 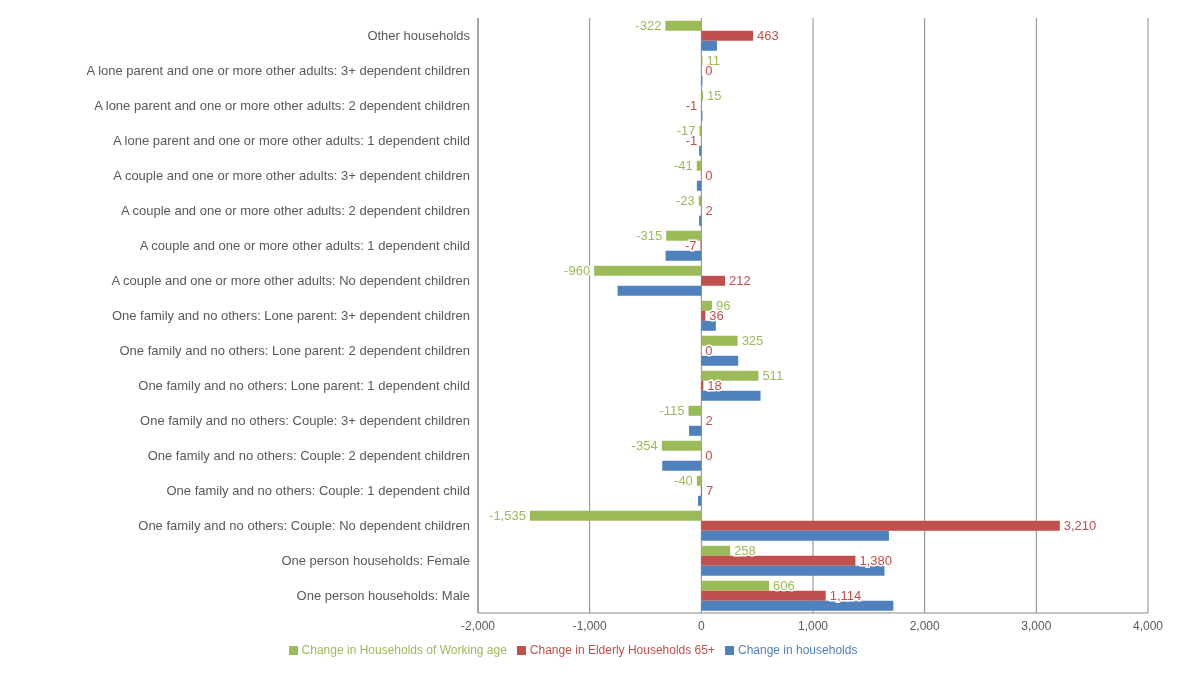 I want to click on y-tick-label: One family and no others: Lone parent: 2 dependent children, so click(x=294, y=351).